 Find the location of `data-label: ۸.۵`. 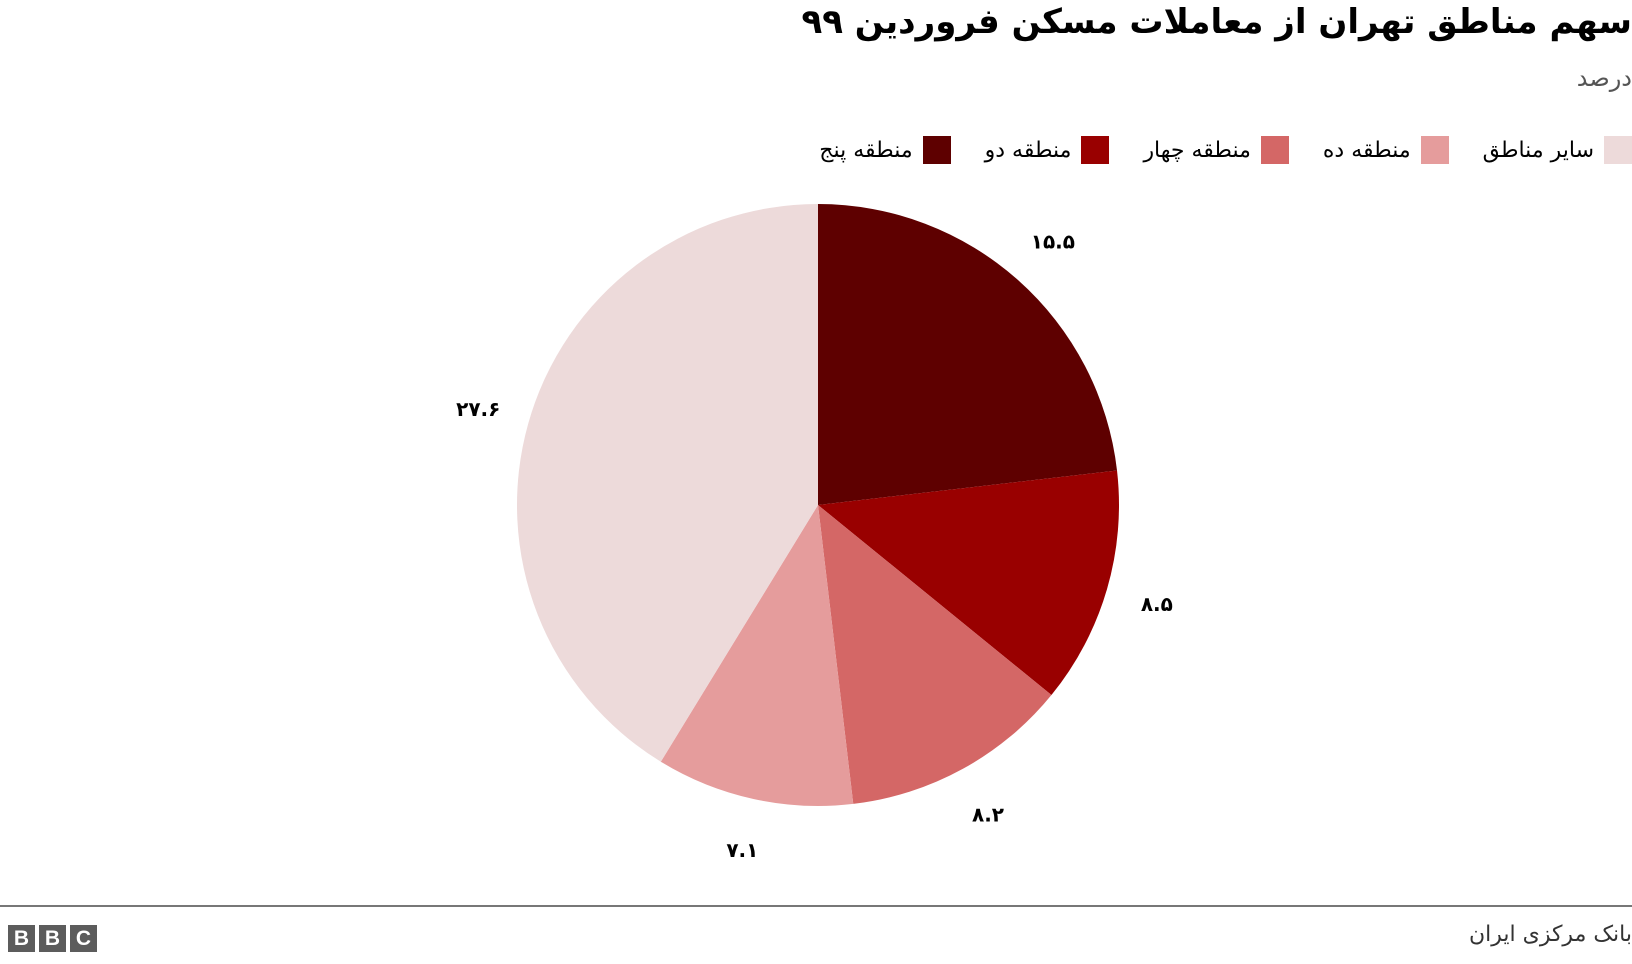

data-label: ۸.۵ is located at coordinates (1157, 604).